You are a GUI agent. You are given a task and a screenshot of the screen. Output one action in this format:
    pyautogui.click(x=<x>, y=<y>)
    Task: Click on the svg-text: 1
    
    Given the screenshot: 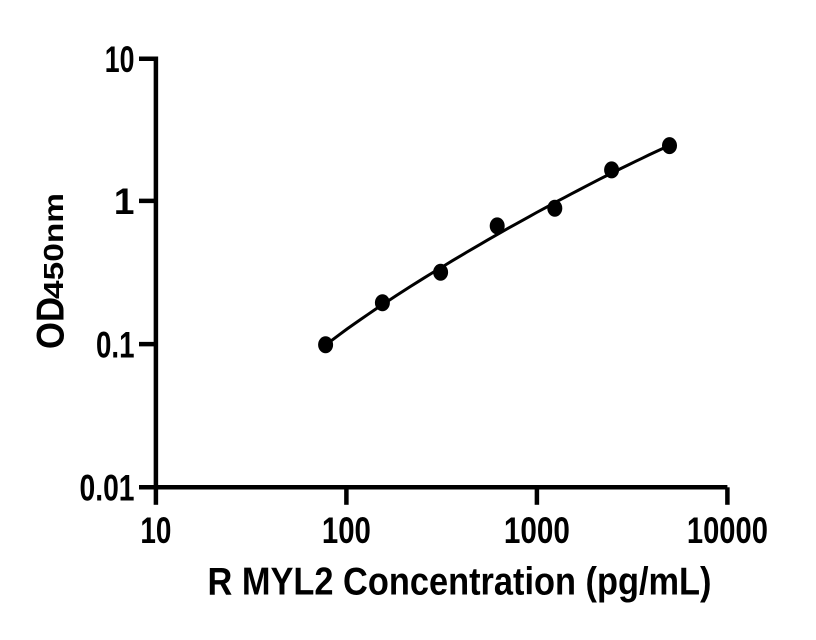 What is the action you would take?
    pyautogui.click(x=124, y=201)
    